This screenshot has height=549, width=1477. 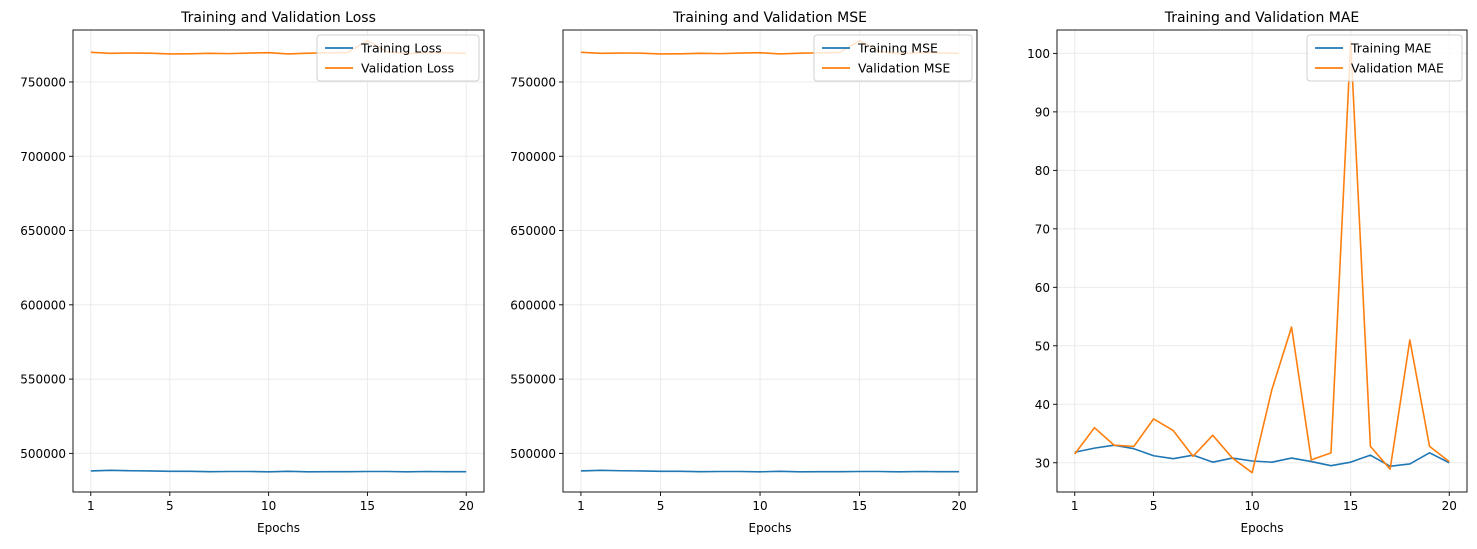 I want to click on chart-title: Training and Validation MSE, so click(x=769, y=18).